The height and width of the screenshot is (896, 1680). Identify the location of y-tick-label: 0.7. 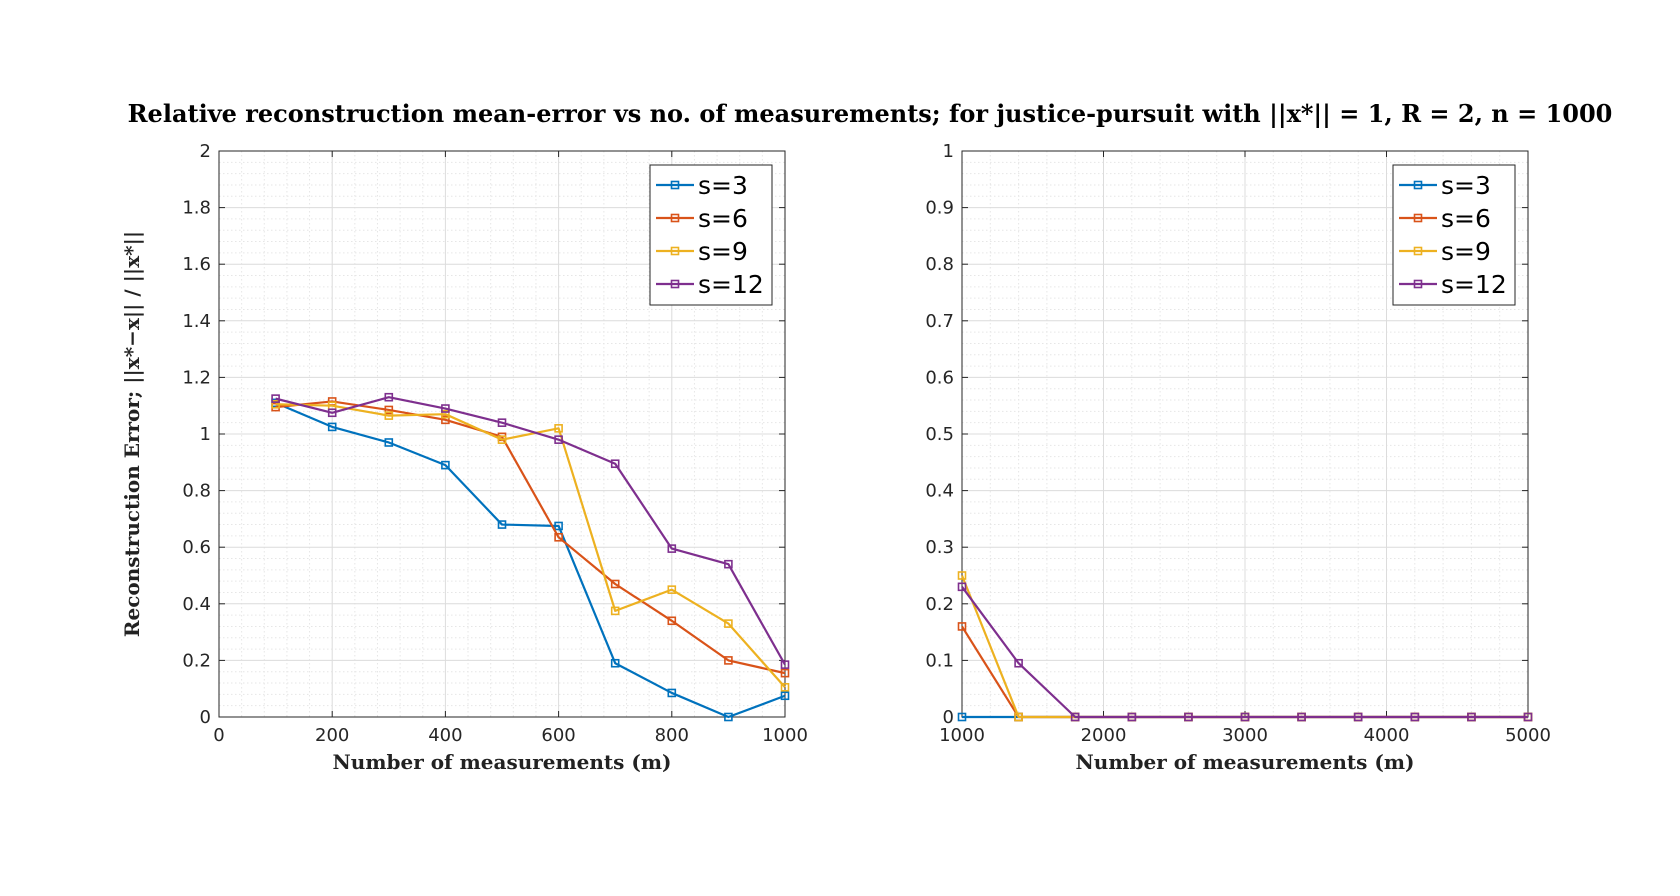
(939, 321).